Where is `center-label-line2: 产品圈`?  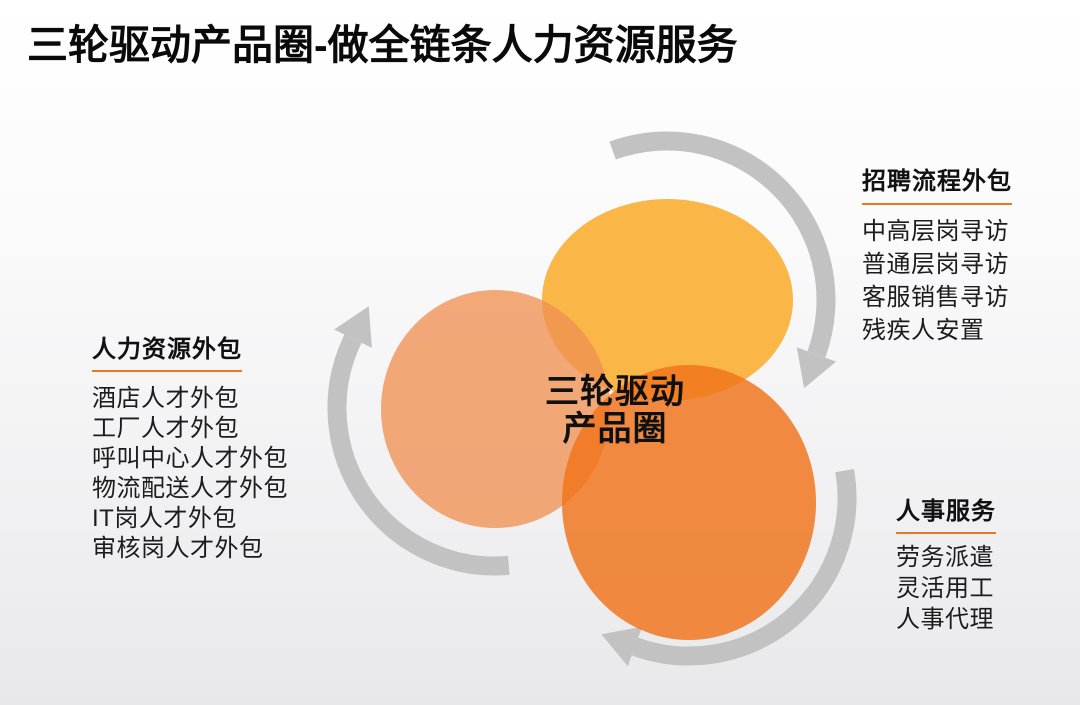
center-label-line2: 产品圈 is located at coordinates (615, 429).